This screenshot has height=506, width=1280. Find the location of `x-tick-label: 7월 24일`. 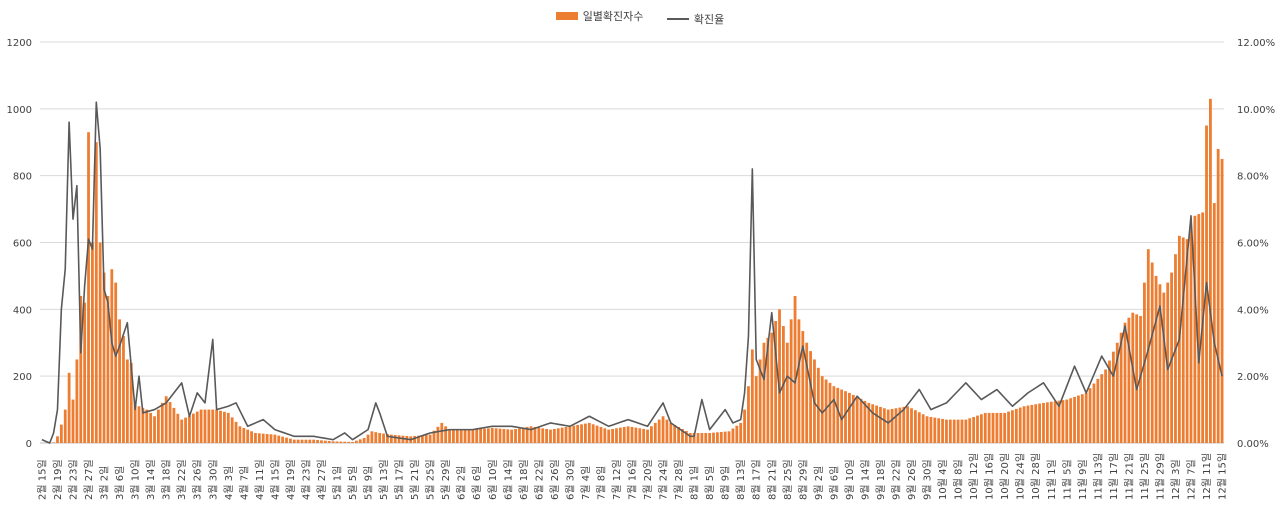

x-tick-label: 7월 24일 is located at coordinates (664, 479).